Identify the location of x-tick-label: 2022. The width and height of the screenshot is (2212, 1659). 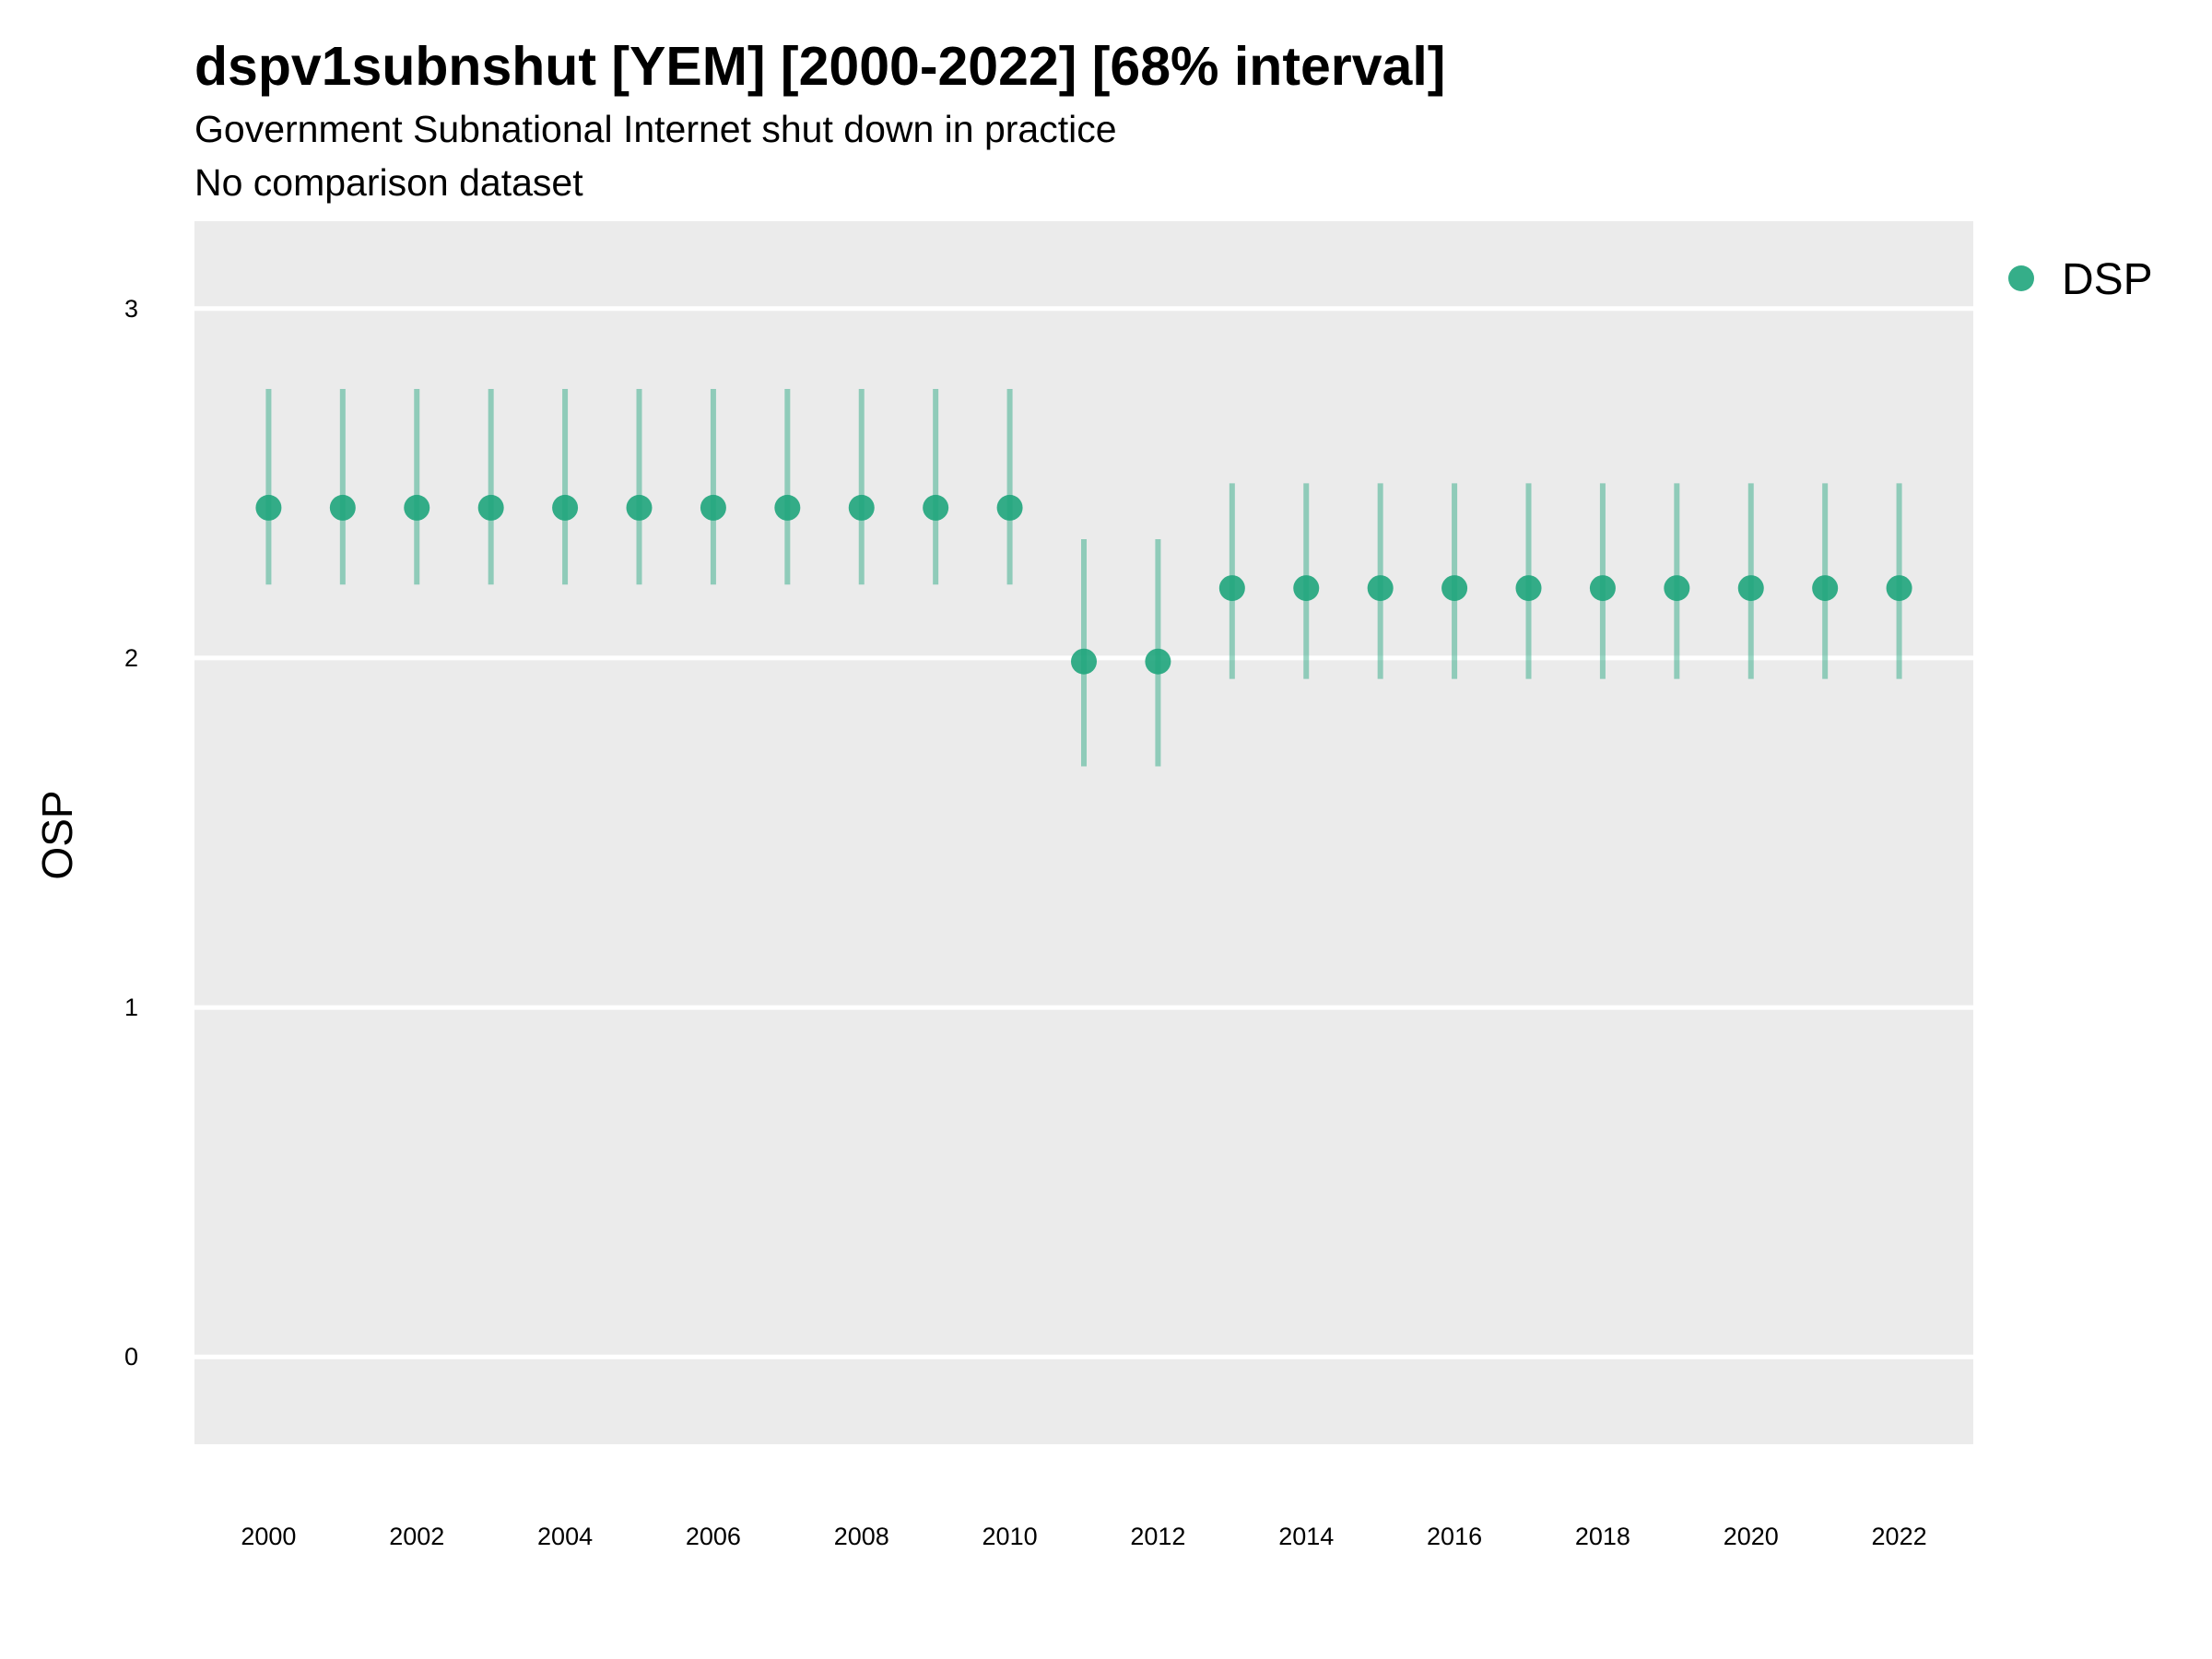
(1899, 1536).